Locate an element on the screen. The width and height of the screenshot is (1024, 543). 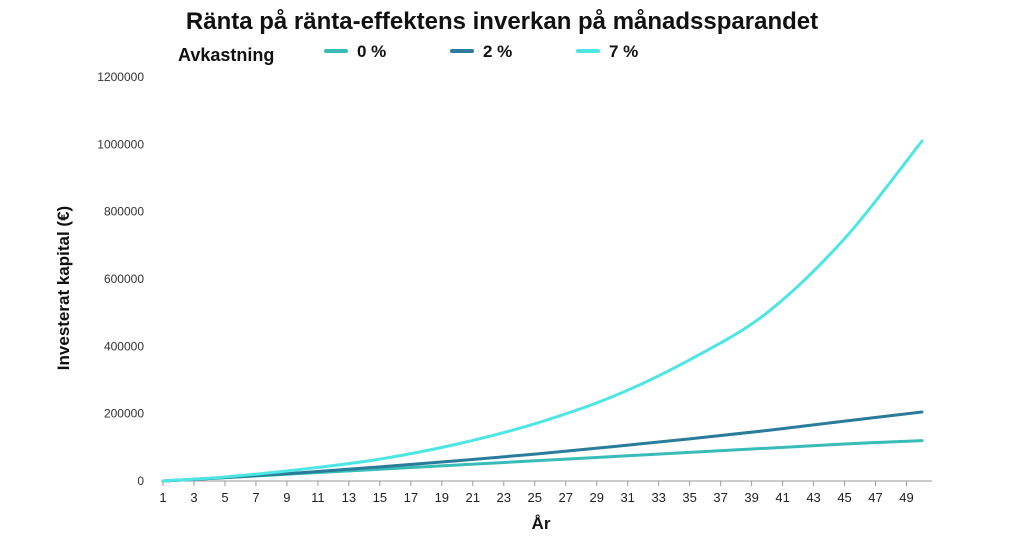
x-tick-label: 3 is located at coordinates (193, 497).